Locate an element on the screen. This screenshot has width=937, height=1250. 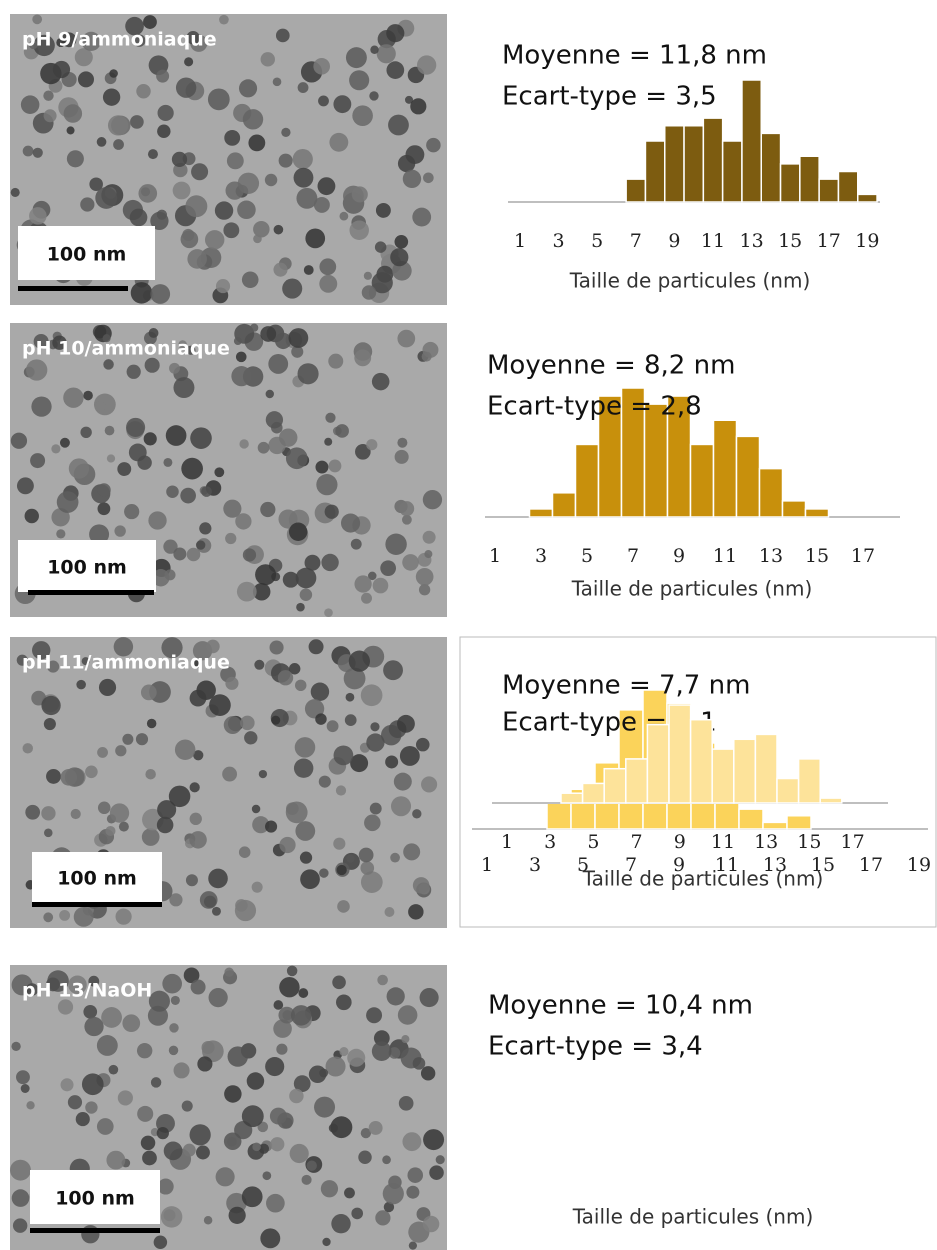
x-tick-label: 15 is located at coordinates (809, 842).